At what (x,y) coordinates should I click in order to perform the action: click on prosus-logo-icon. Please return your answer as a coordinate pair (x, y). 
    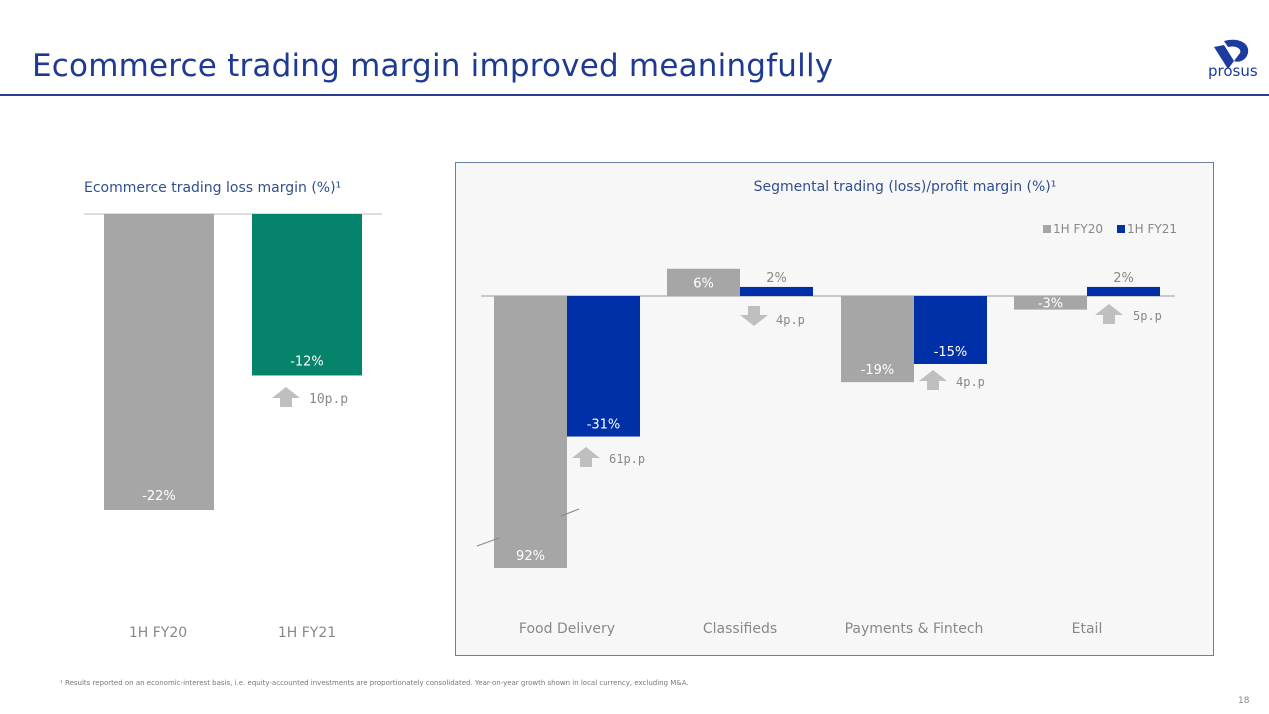
    Looking at the image, I should click on (1231, 54).